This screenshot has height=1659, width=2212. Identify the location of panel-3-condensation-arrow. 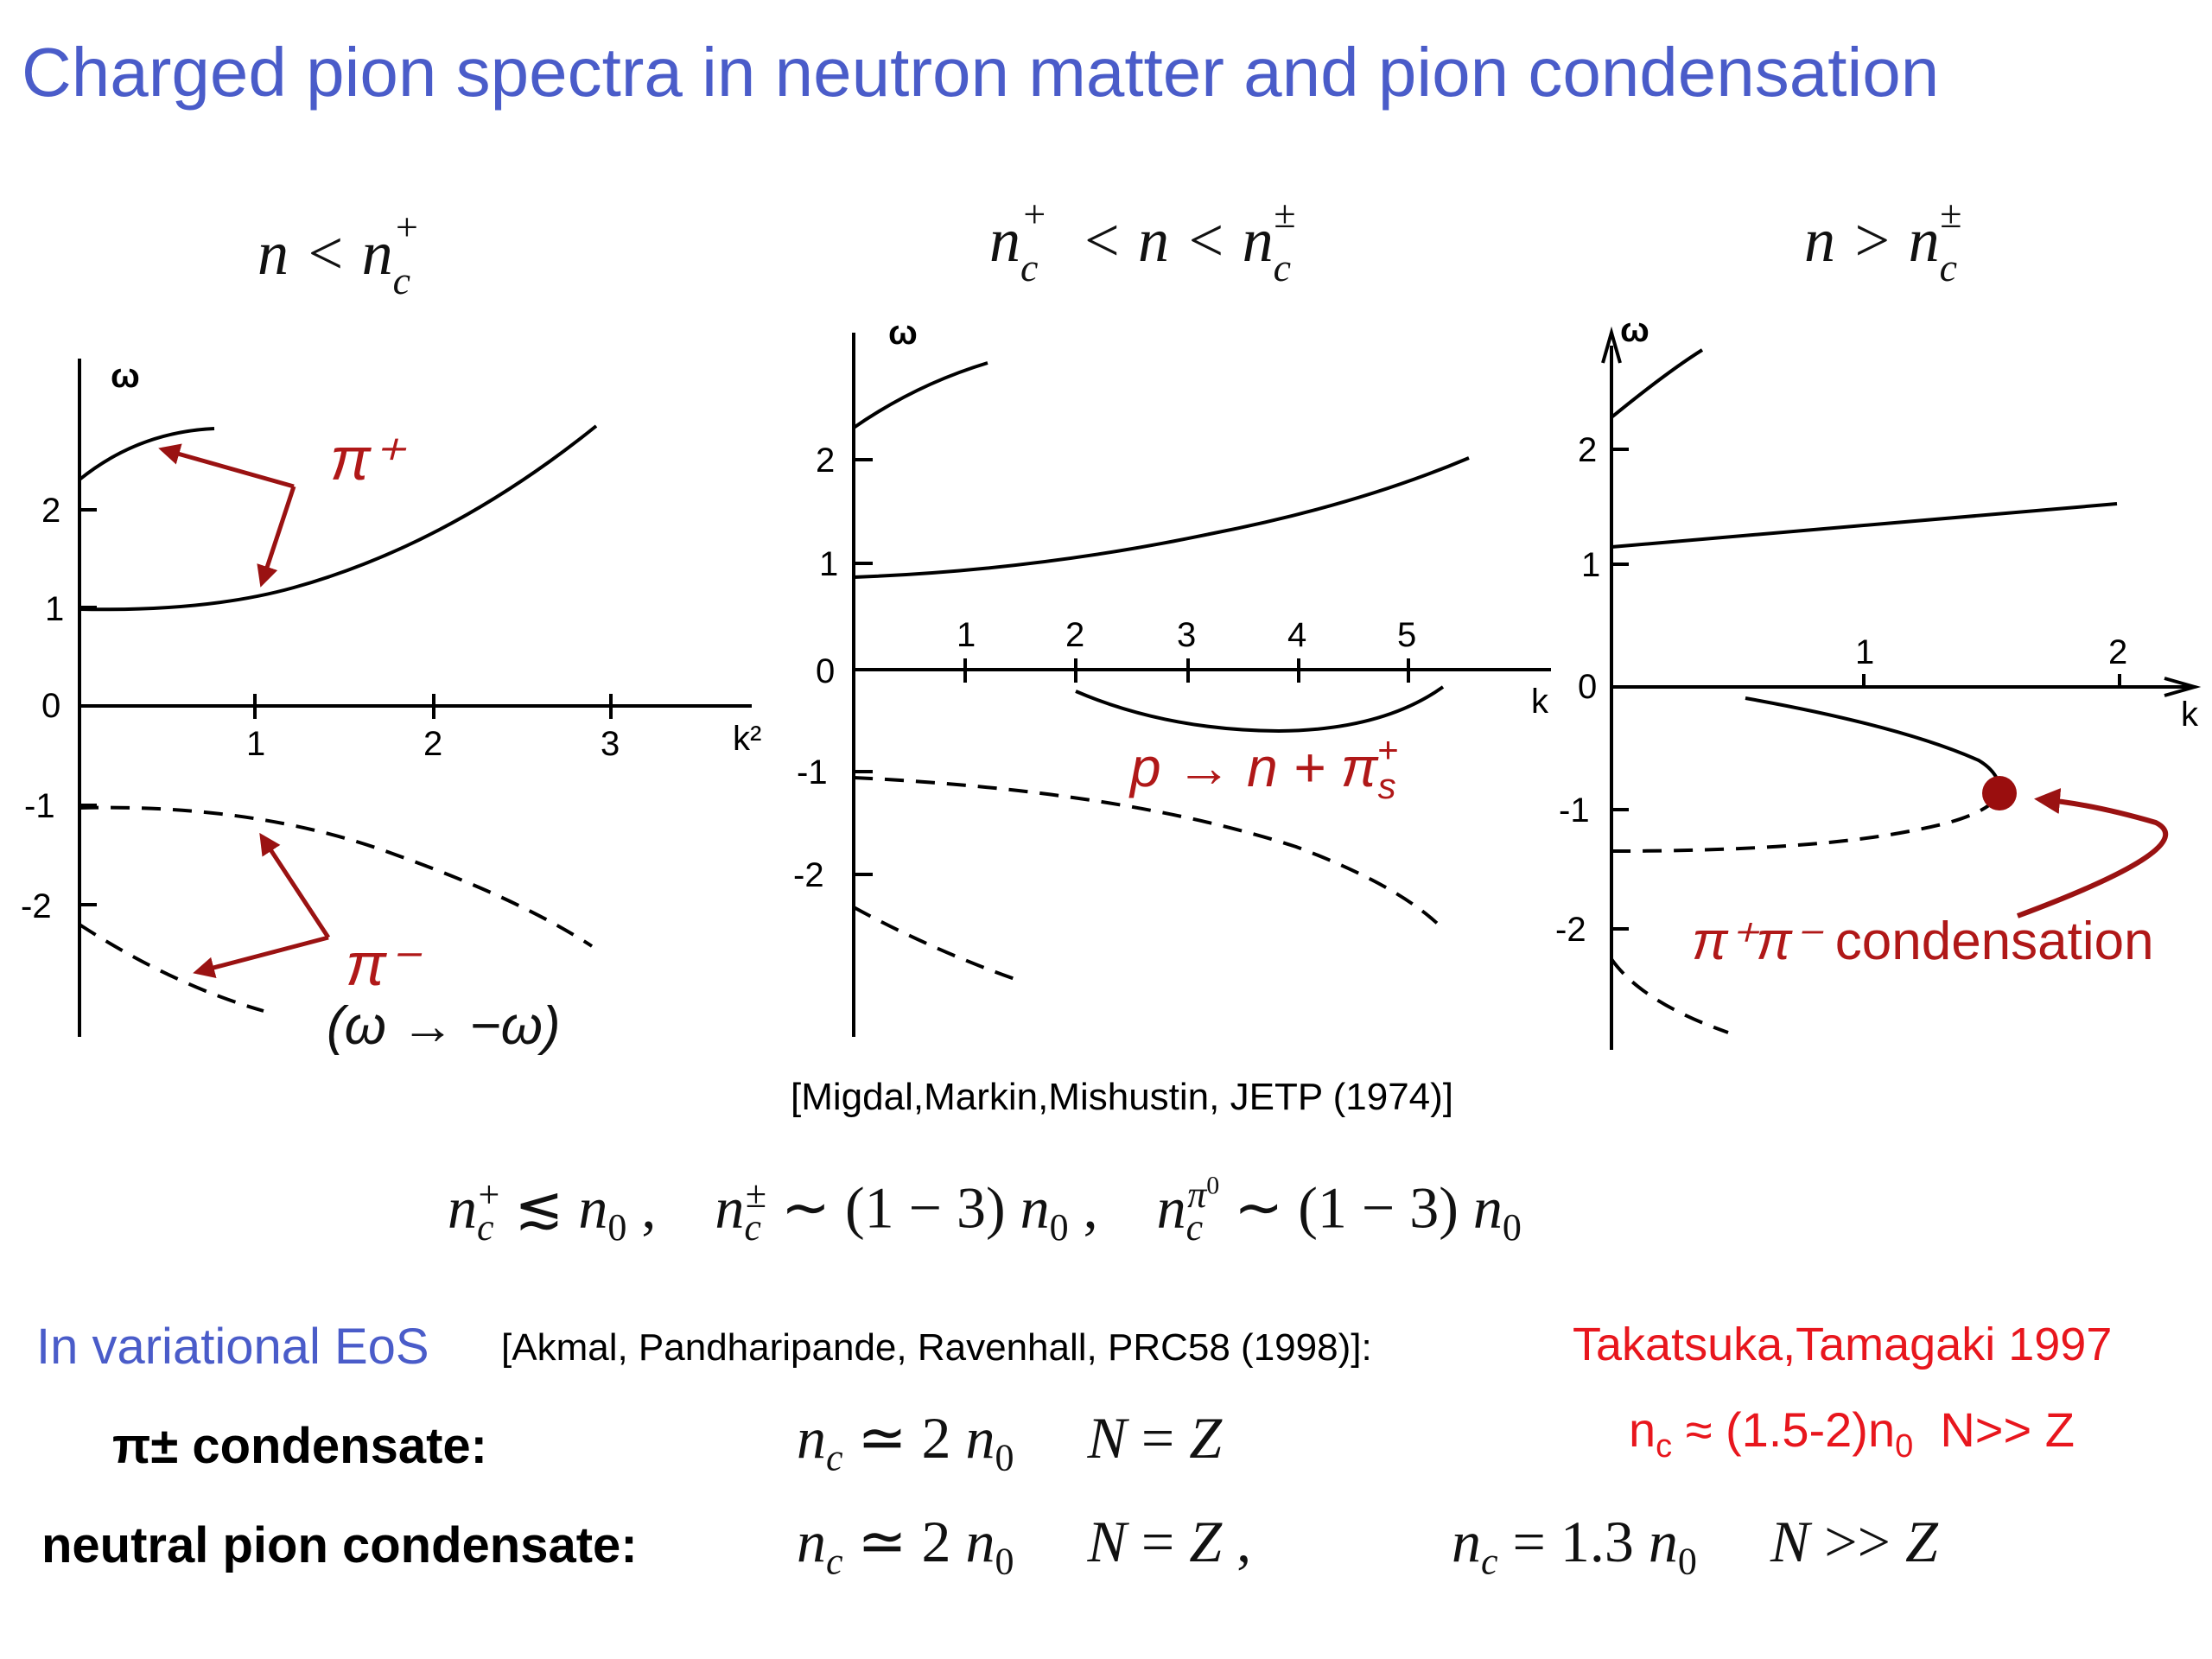
(2092, 853).